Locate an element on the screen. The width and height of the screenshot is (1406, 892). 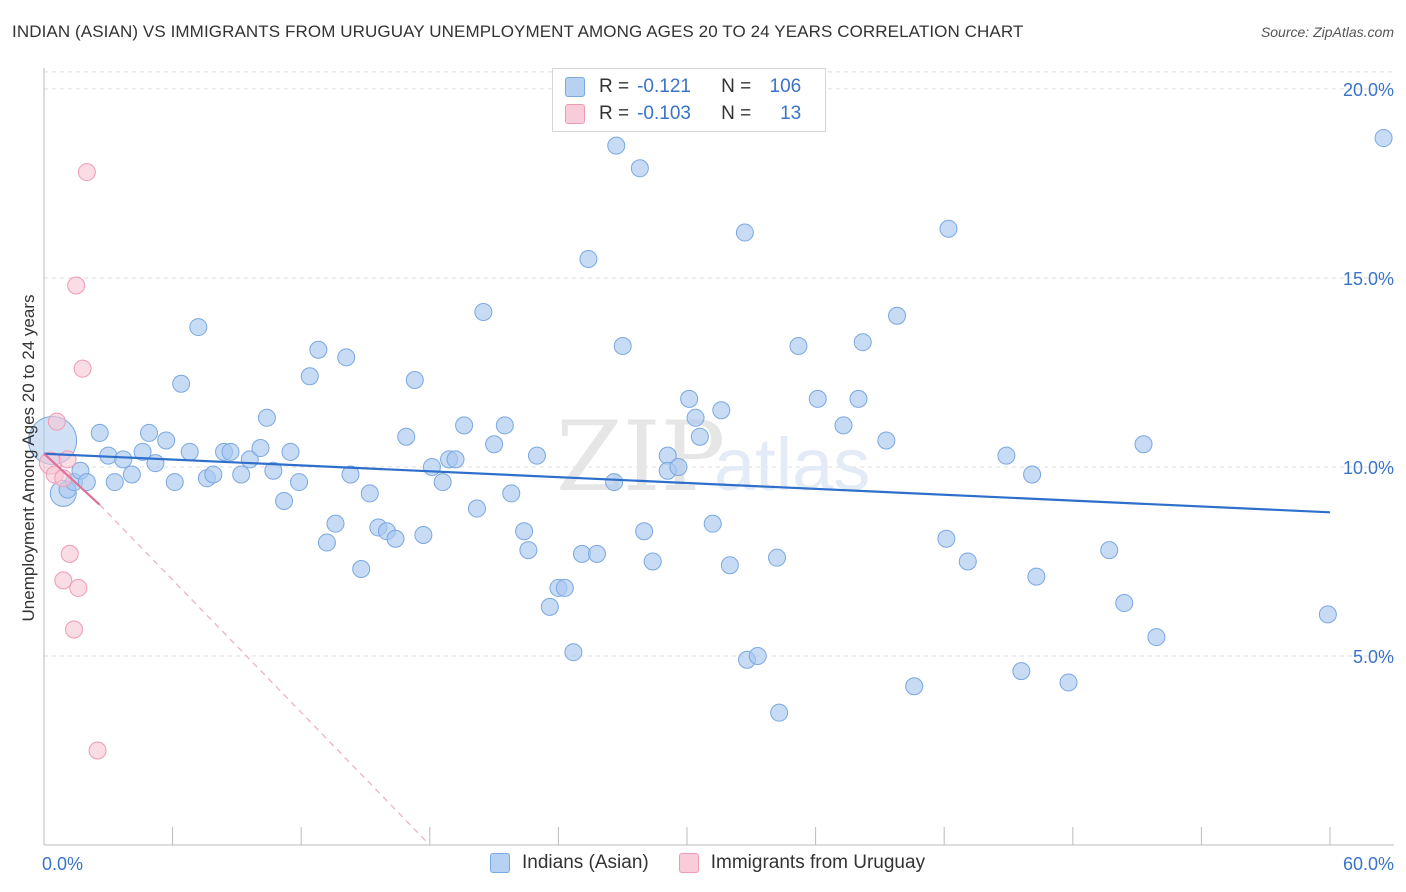
legend-label-indians: Indians (Asian) is located at coordinates (585, 862).